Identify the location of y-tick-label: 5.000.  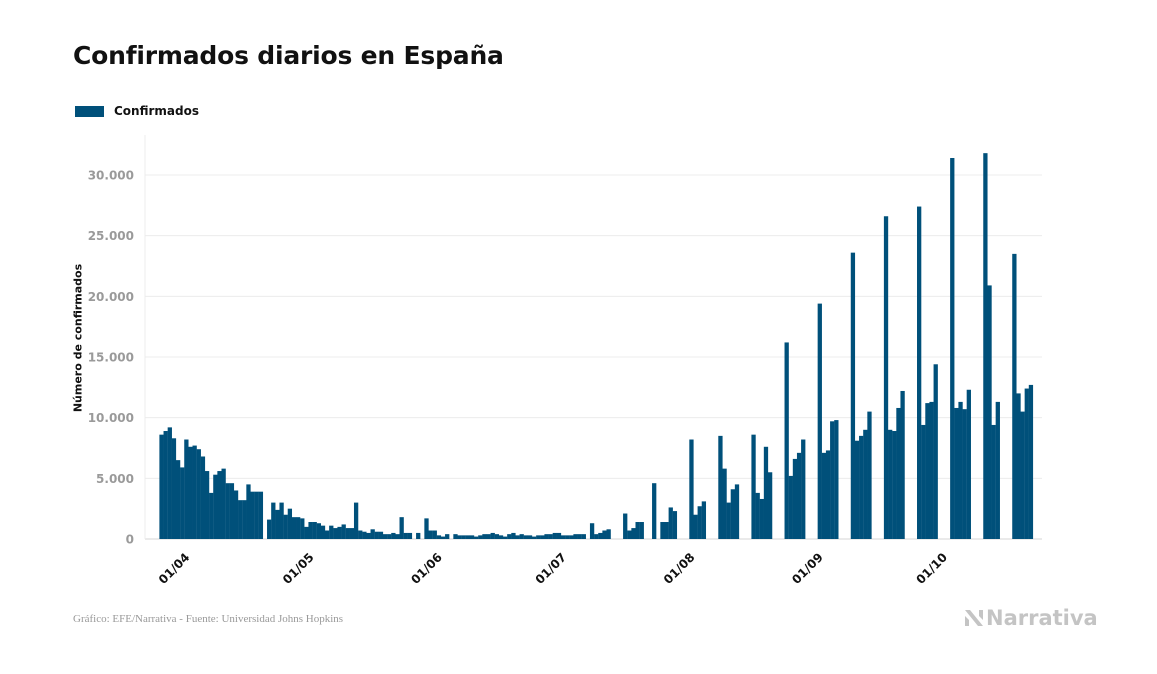
(115, 479).